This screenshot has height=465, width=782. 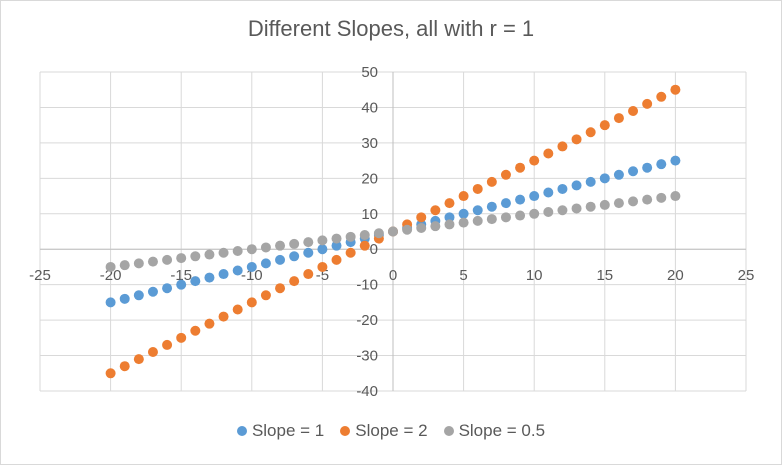 I want to click on legend-item: Slope = 1, so click(x=280, y=431).